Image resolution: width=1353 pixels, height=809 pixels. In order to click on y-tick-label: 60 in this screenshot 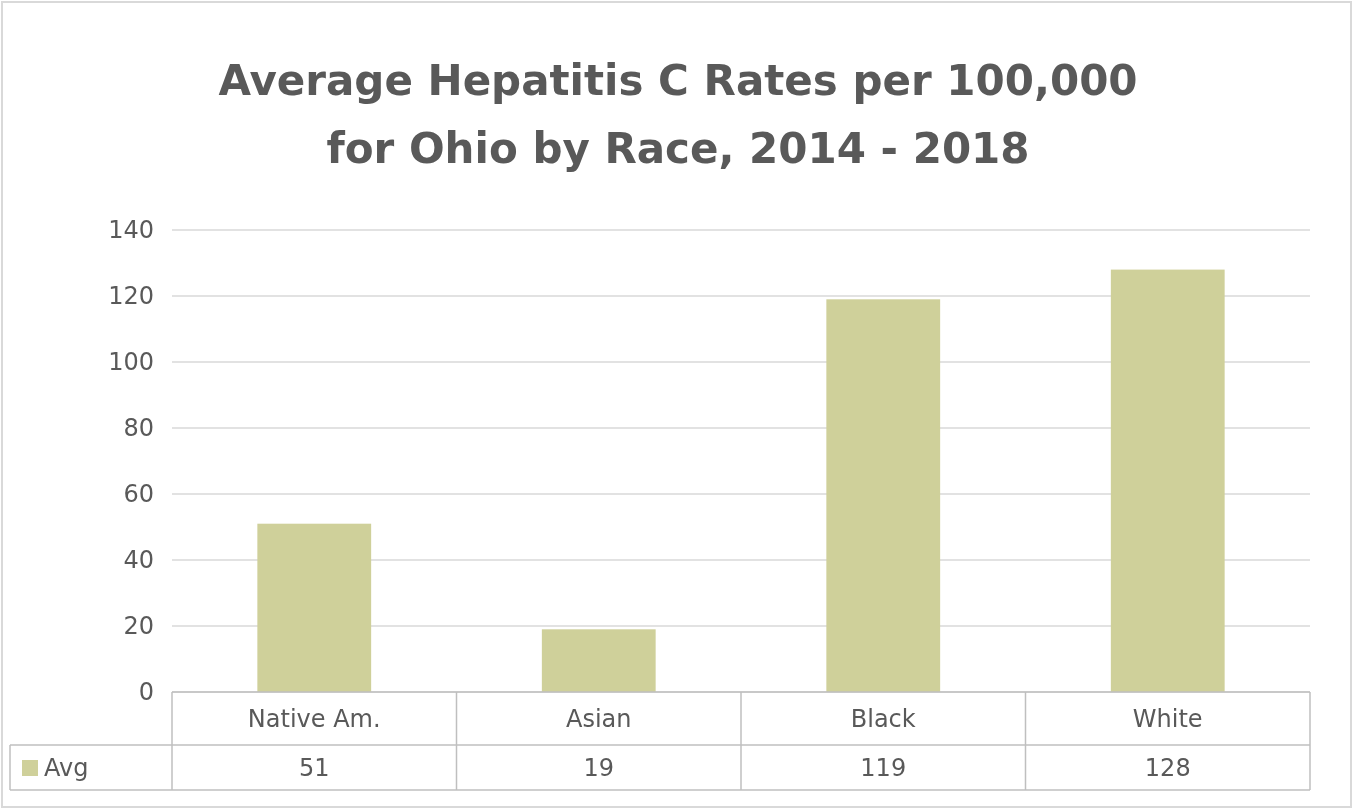, I will do `click(138, 494)`.